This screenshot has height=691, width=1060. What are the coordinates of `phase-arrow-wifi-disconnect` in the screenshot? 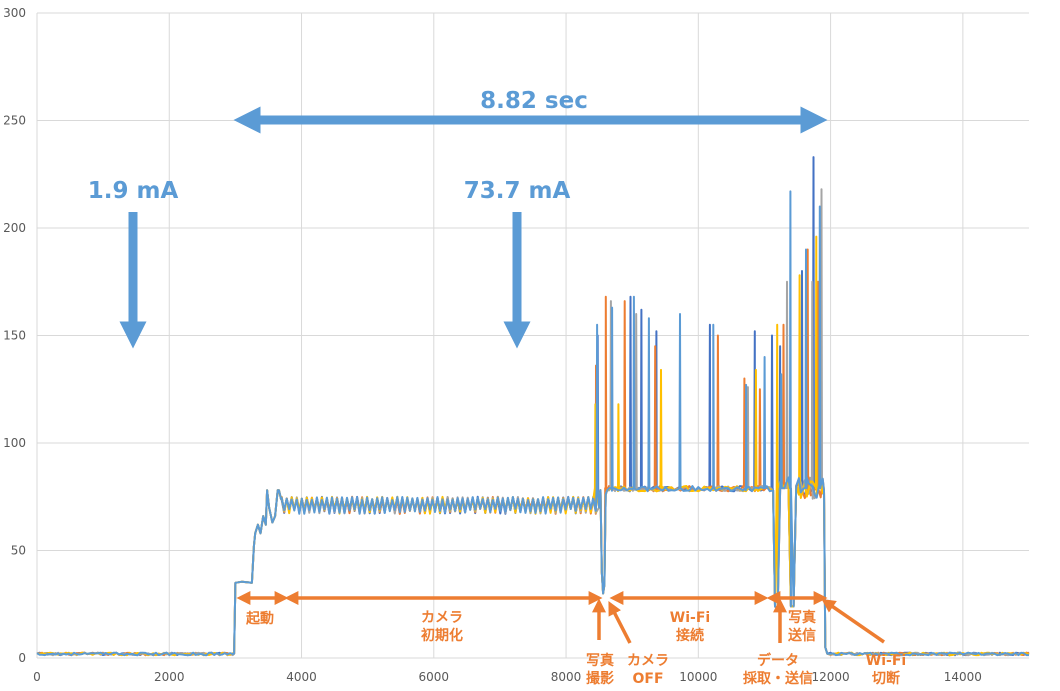 It's located at (853, 621).